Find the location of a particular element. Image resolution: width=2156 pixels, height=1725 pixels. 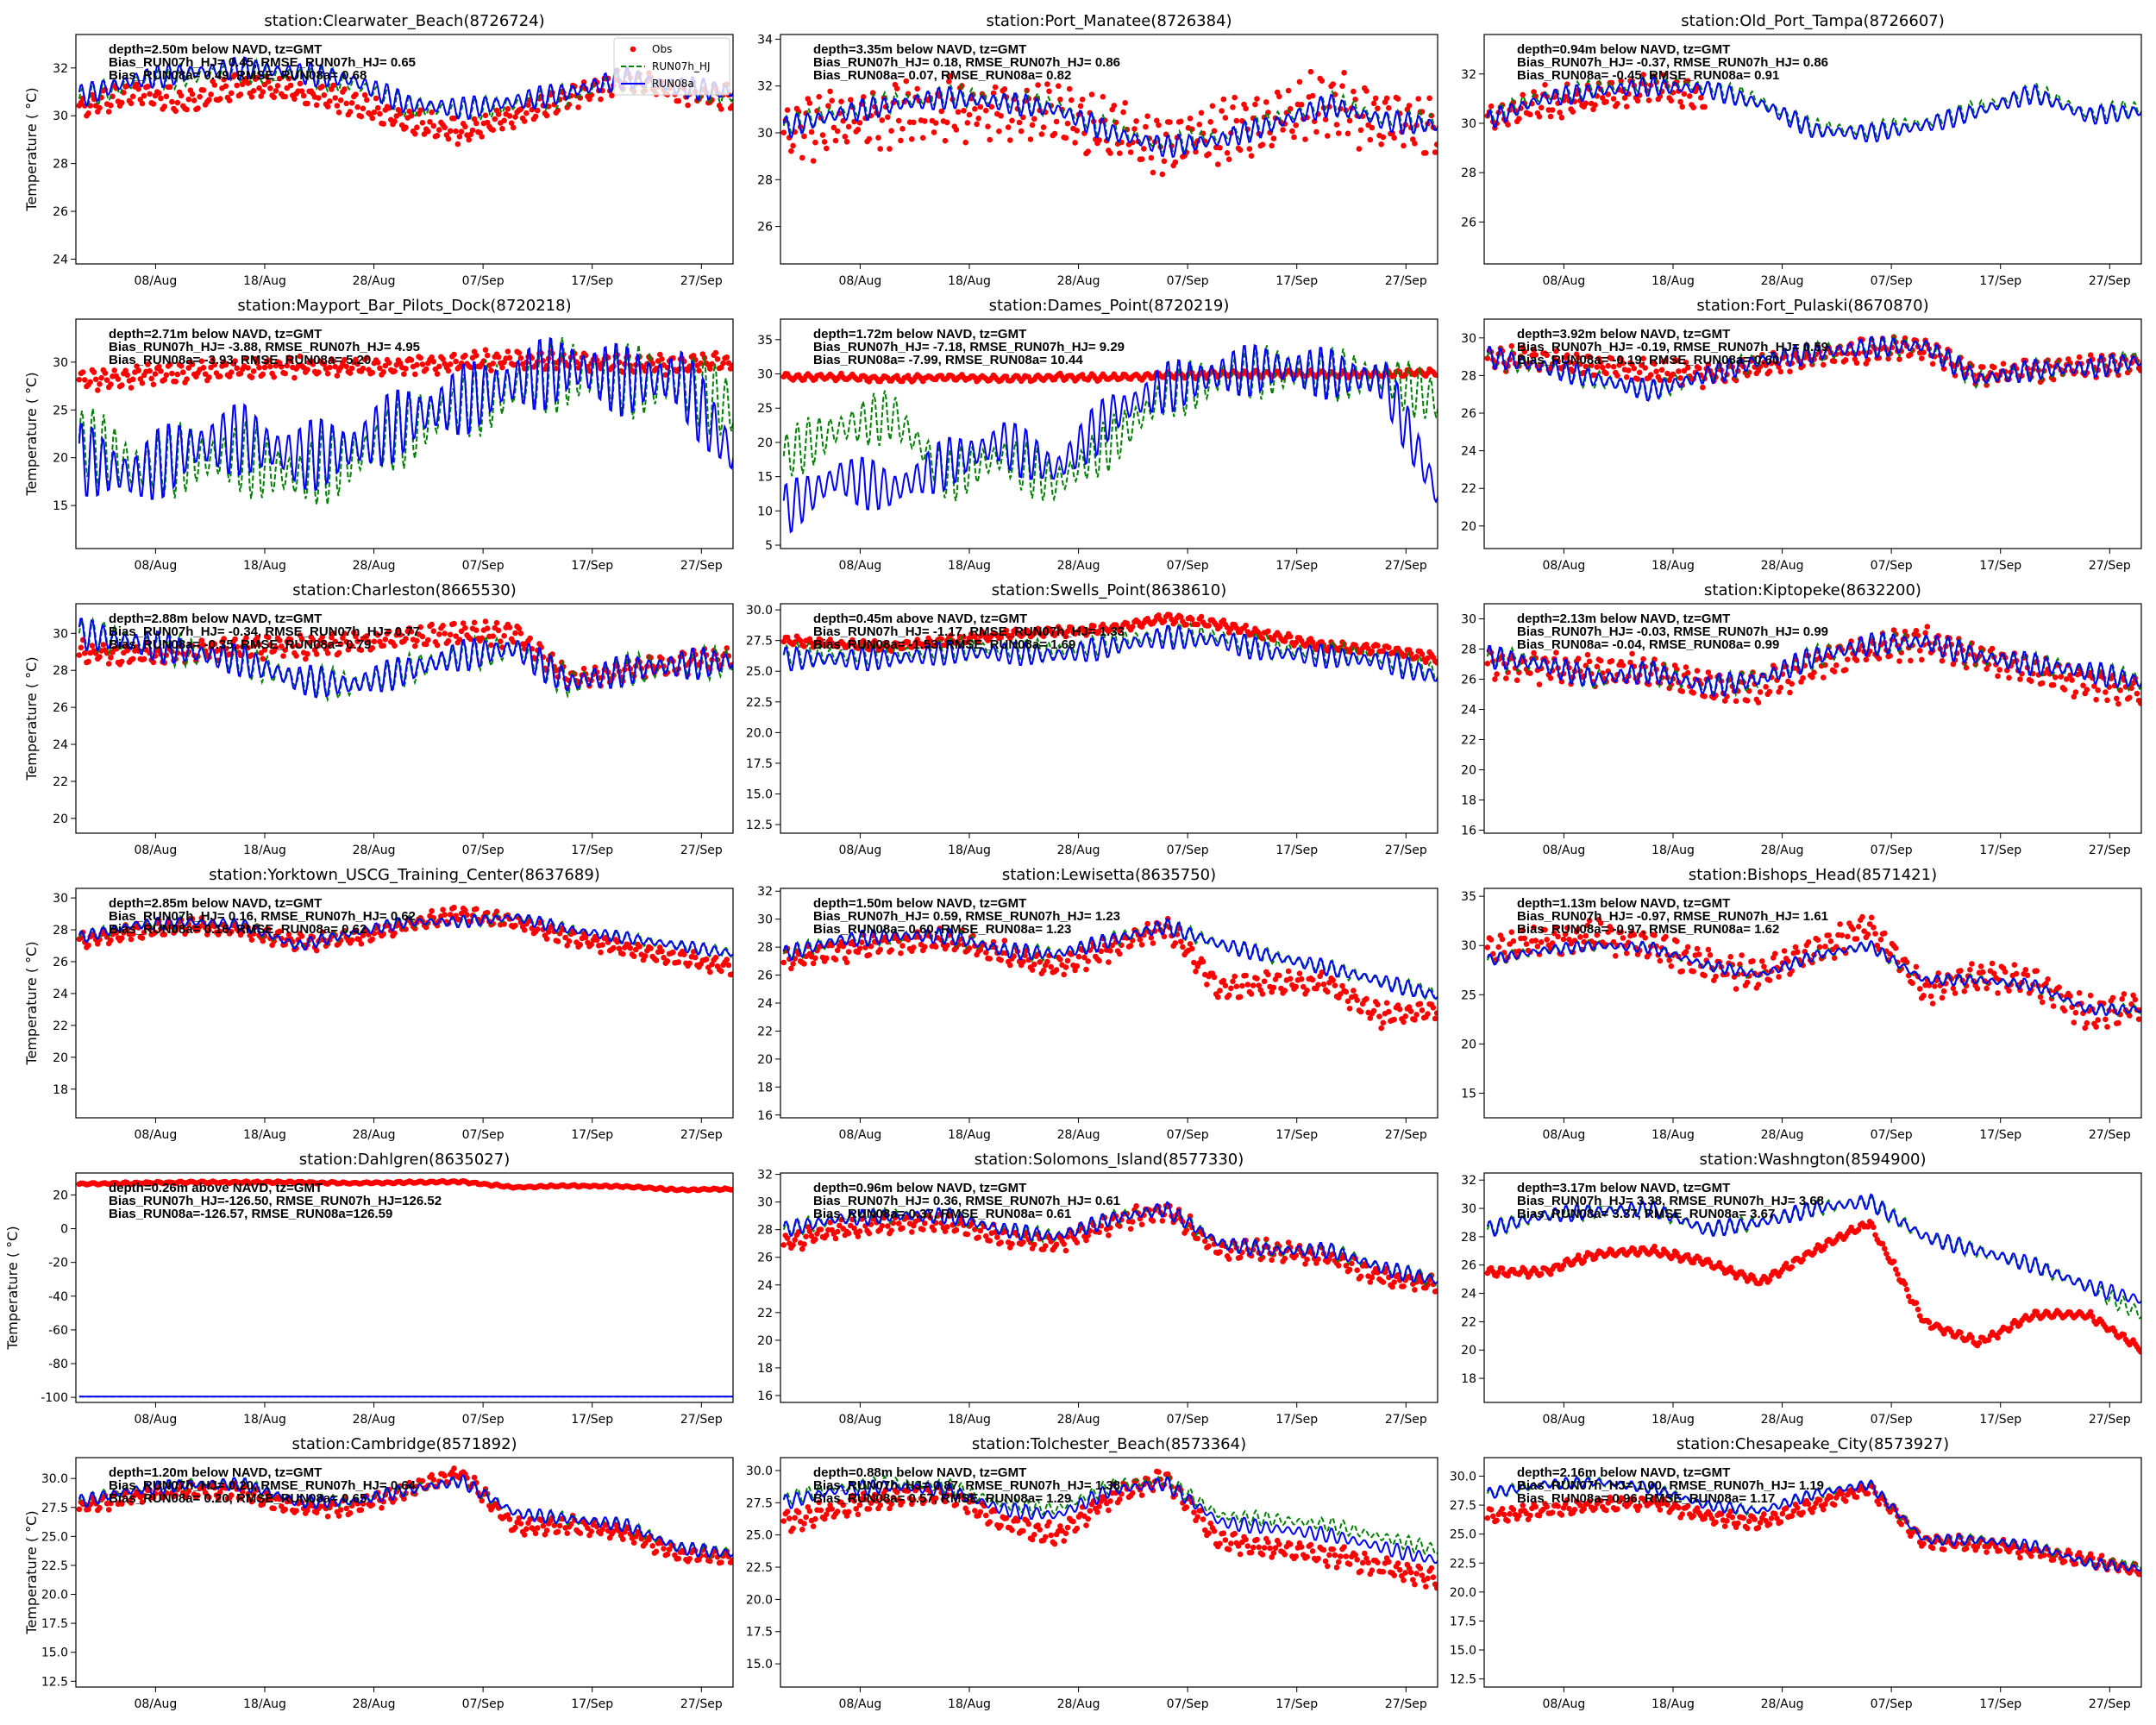

y-tick-label: 18 is located at coordinates (1468, 801).